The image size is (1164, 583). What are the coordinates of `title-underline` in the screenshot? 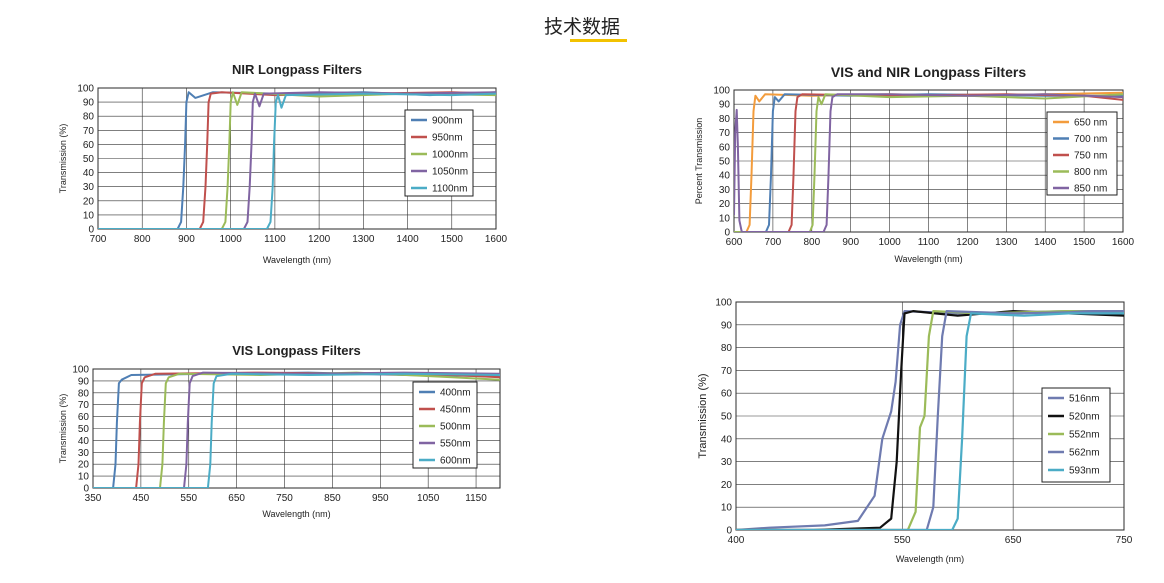 It's located at (598, 40).